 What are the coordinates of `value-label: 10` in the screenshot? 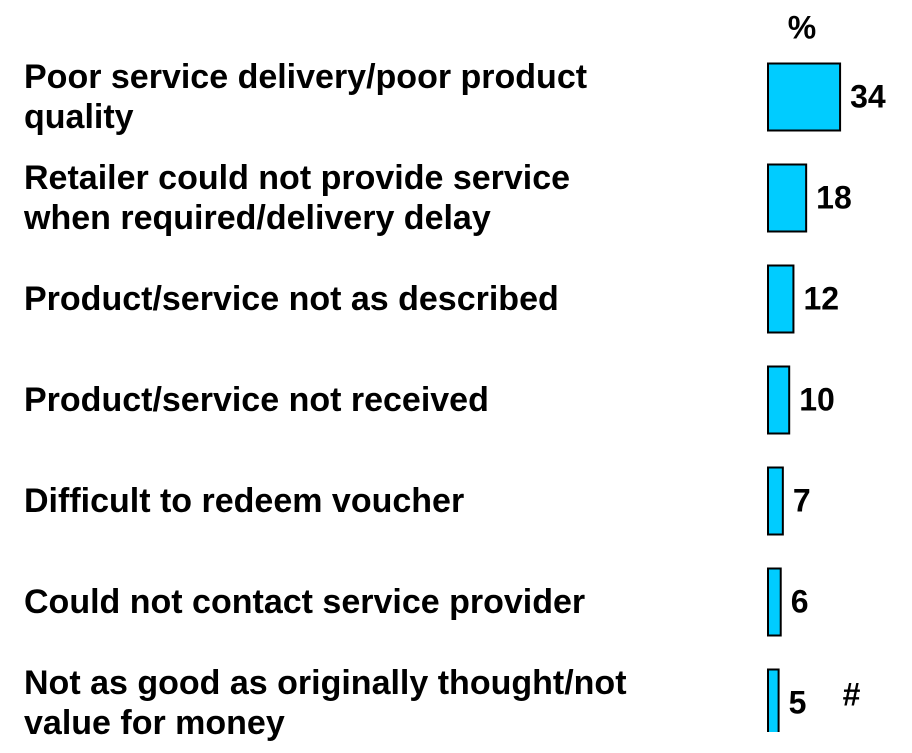 It's located at (817, 399).